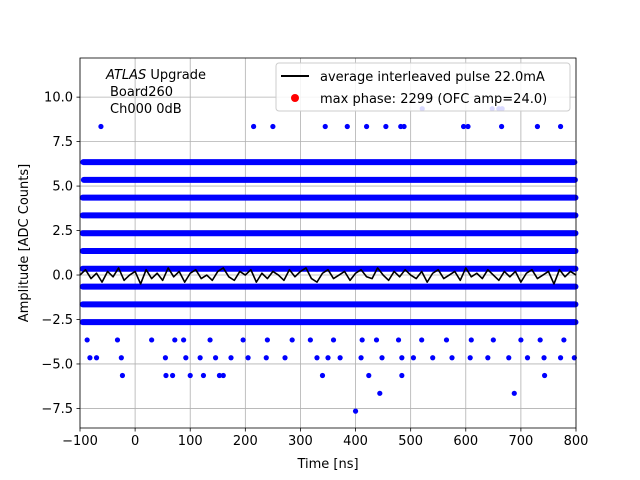  What do you see at coordinates (62, 187) in the screenshot?
I see `y-tick-label: 5.0` at bounding box center [62, 187].